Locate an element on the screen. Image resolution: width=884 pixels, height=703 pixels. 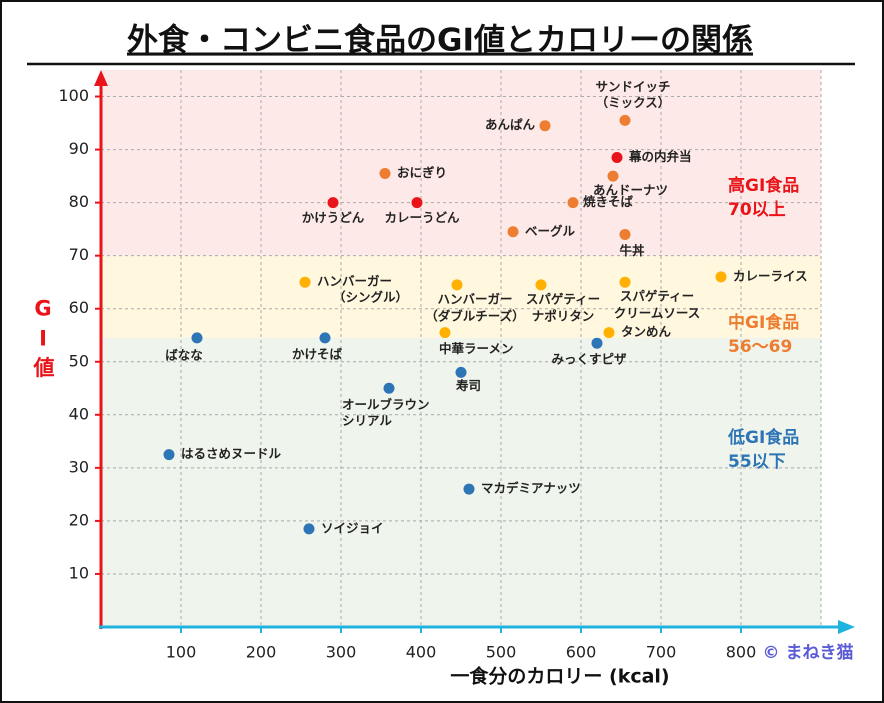
point-label: ソイジョイ is located at coordinates (352, 527).